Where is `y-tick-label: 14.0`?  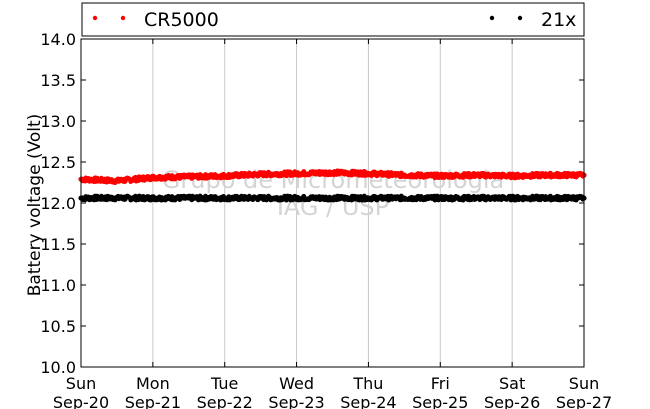
y-tick-label: 14.0 is located at coordinates (58, 39).